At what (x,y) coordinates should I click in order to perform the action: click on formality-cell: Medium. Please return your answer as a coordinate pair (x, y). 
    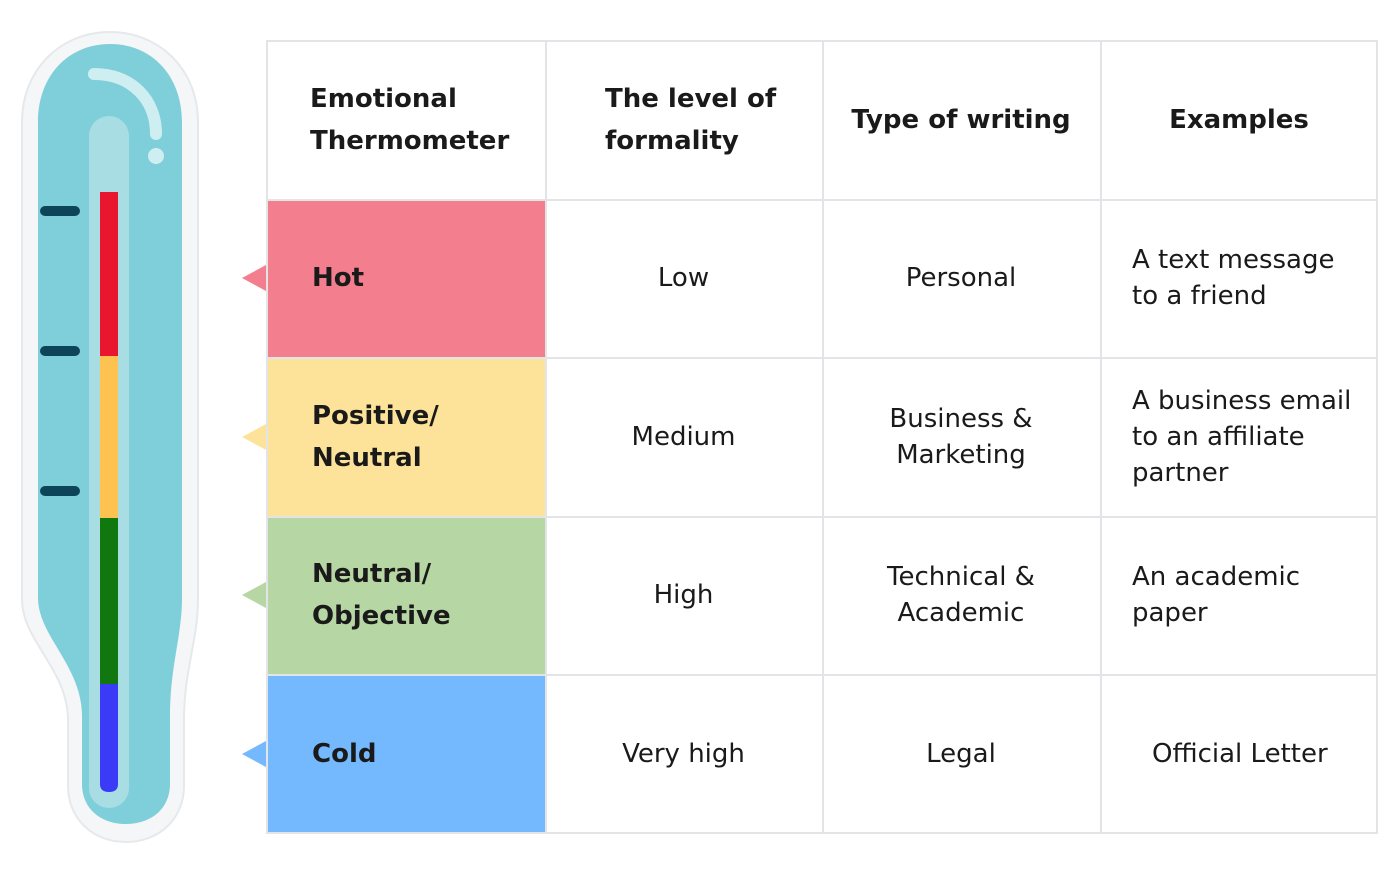
    Looking at the image, I should click on (683, 436).